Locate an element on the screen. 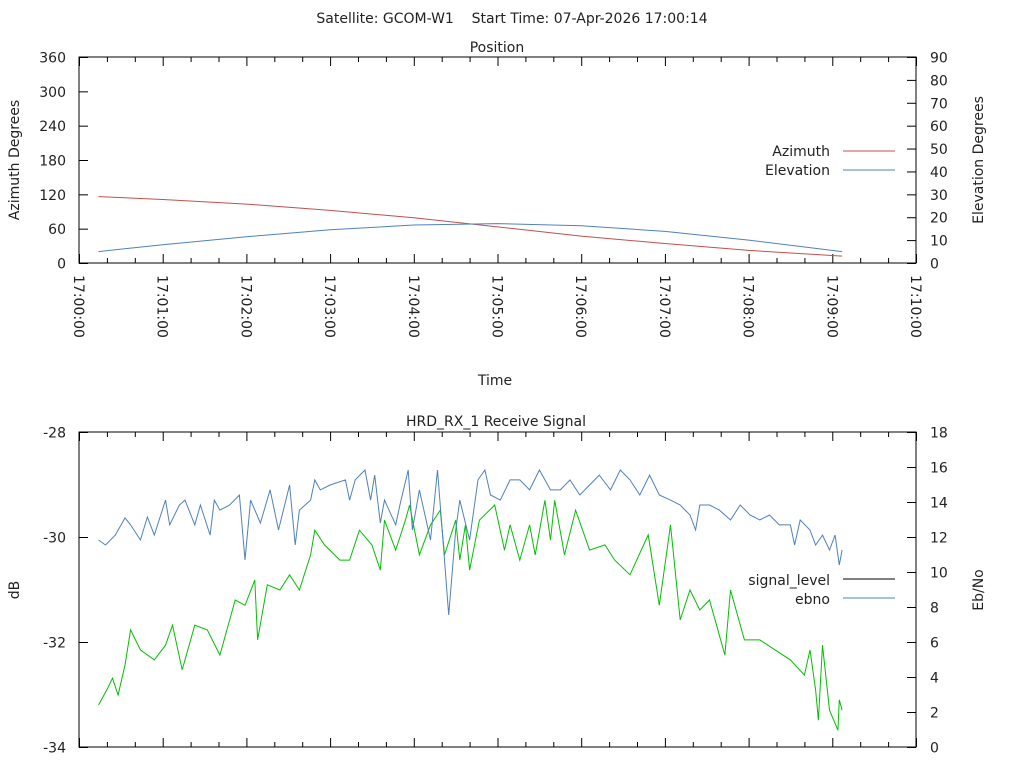  elevation-axis-label: Elevation Degrees is located at coordinates (979, 160).